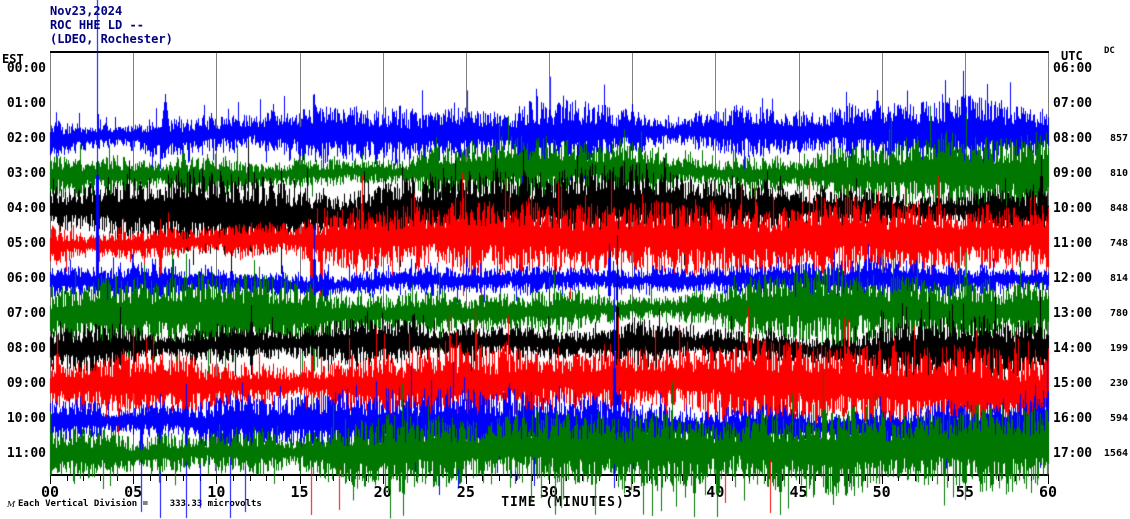 The width and height of the screenshot is (1130, 519). What do you see at coordinates (1118, 278) in the screenshot?
I see `dc-value: 814` at bounding box center [1118, 278].